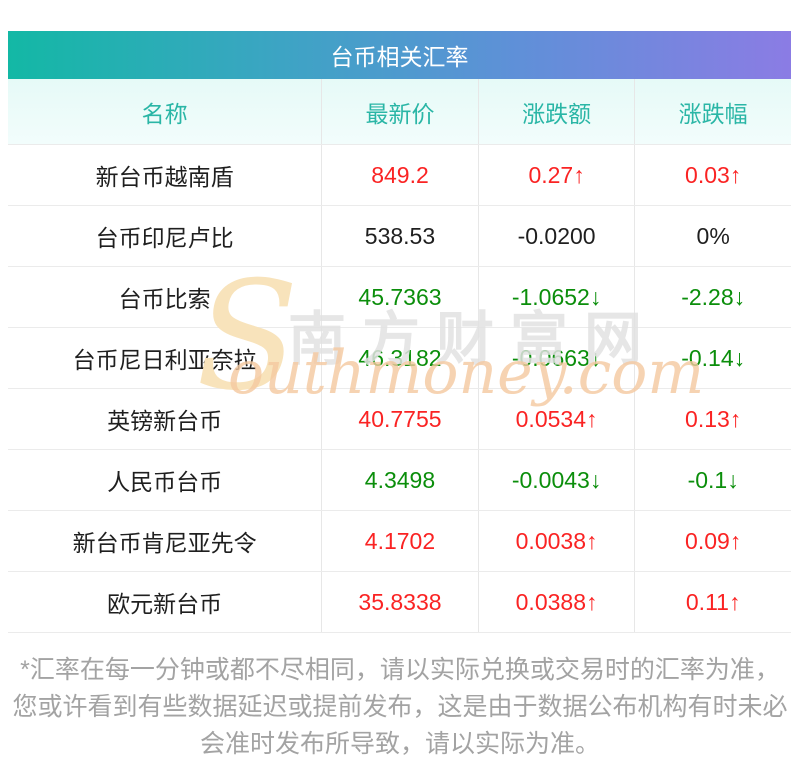 The width and height of the screenshot is (800, 769). I want to click on table-row: 台币尼日利亚奈拉 46.3182 -0.0663↓ -0.14↓, so click(399, 358).